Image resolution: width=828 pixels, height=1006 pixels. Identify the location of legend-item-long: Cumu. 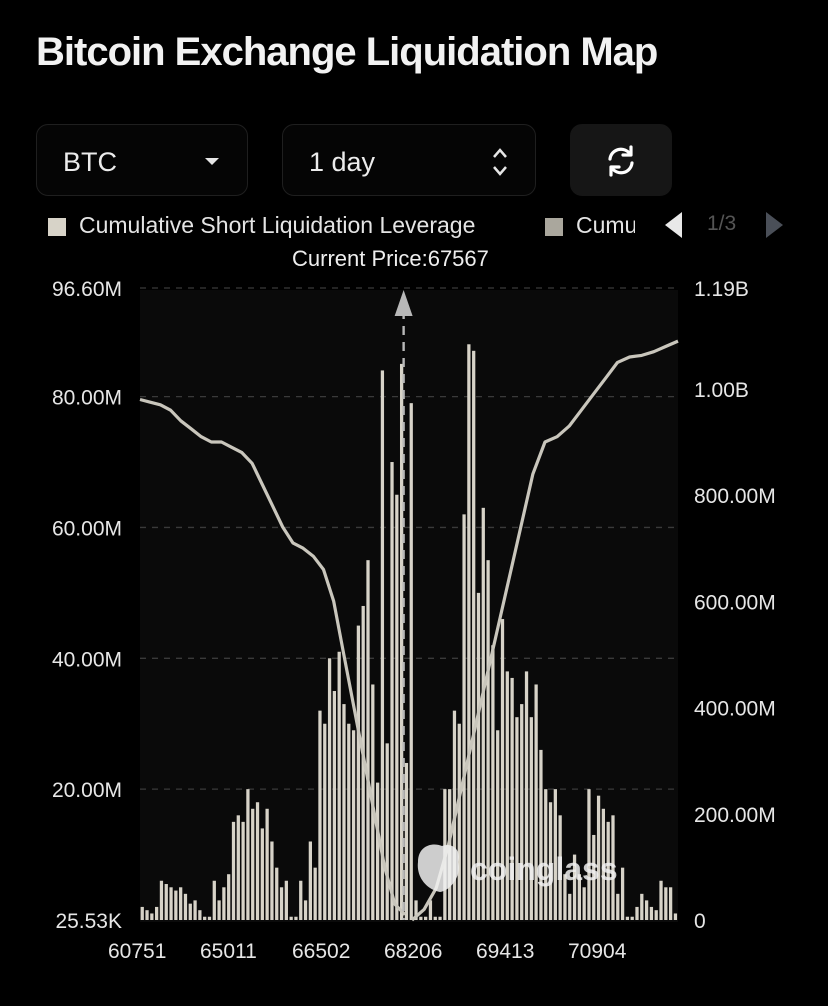
(590, 227).